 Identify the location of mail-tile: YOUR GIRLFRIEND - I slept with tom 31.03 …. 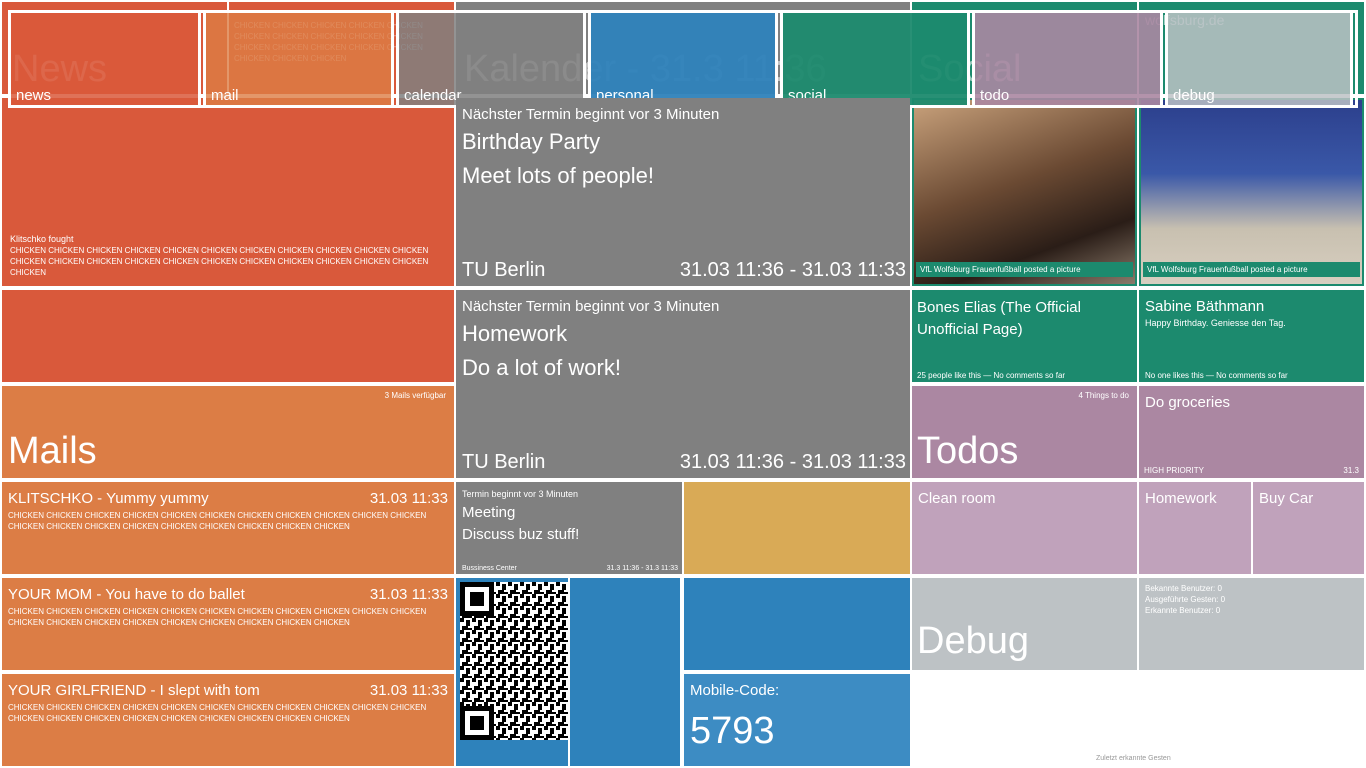
(228, 720).